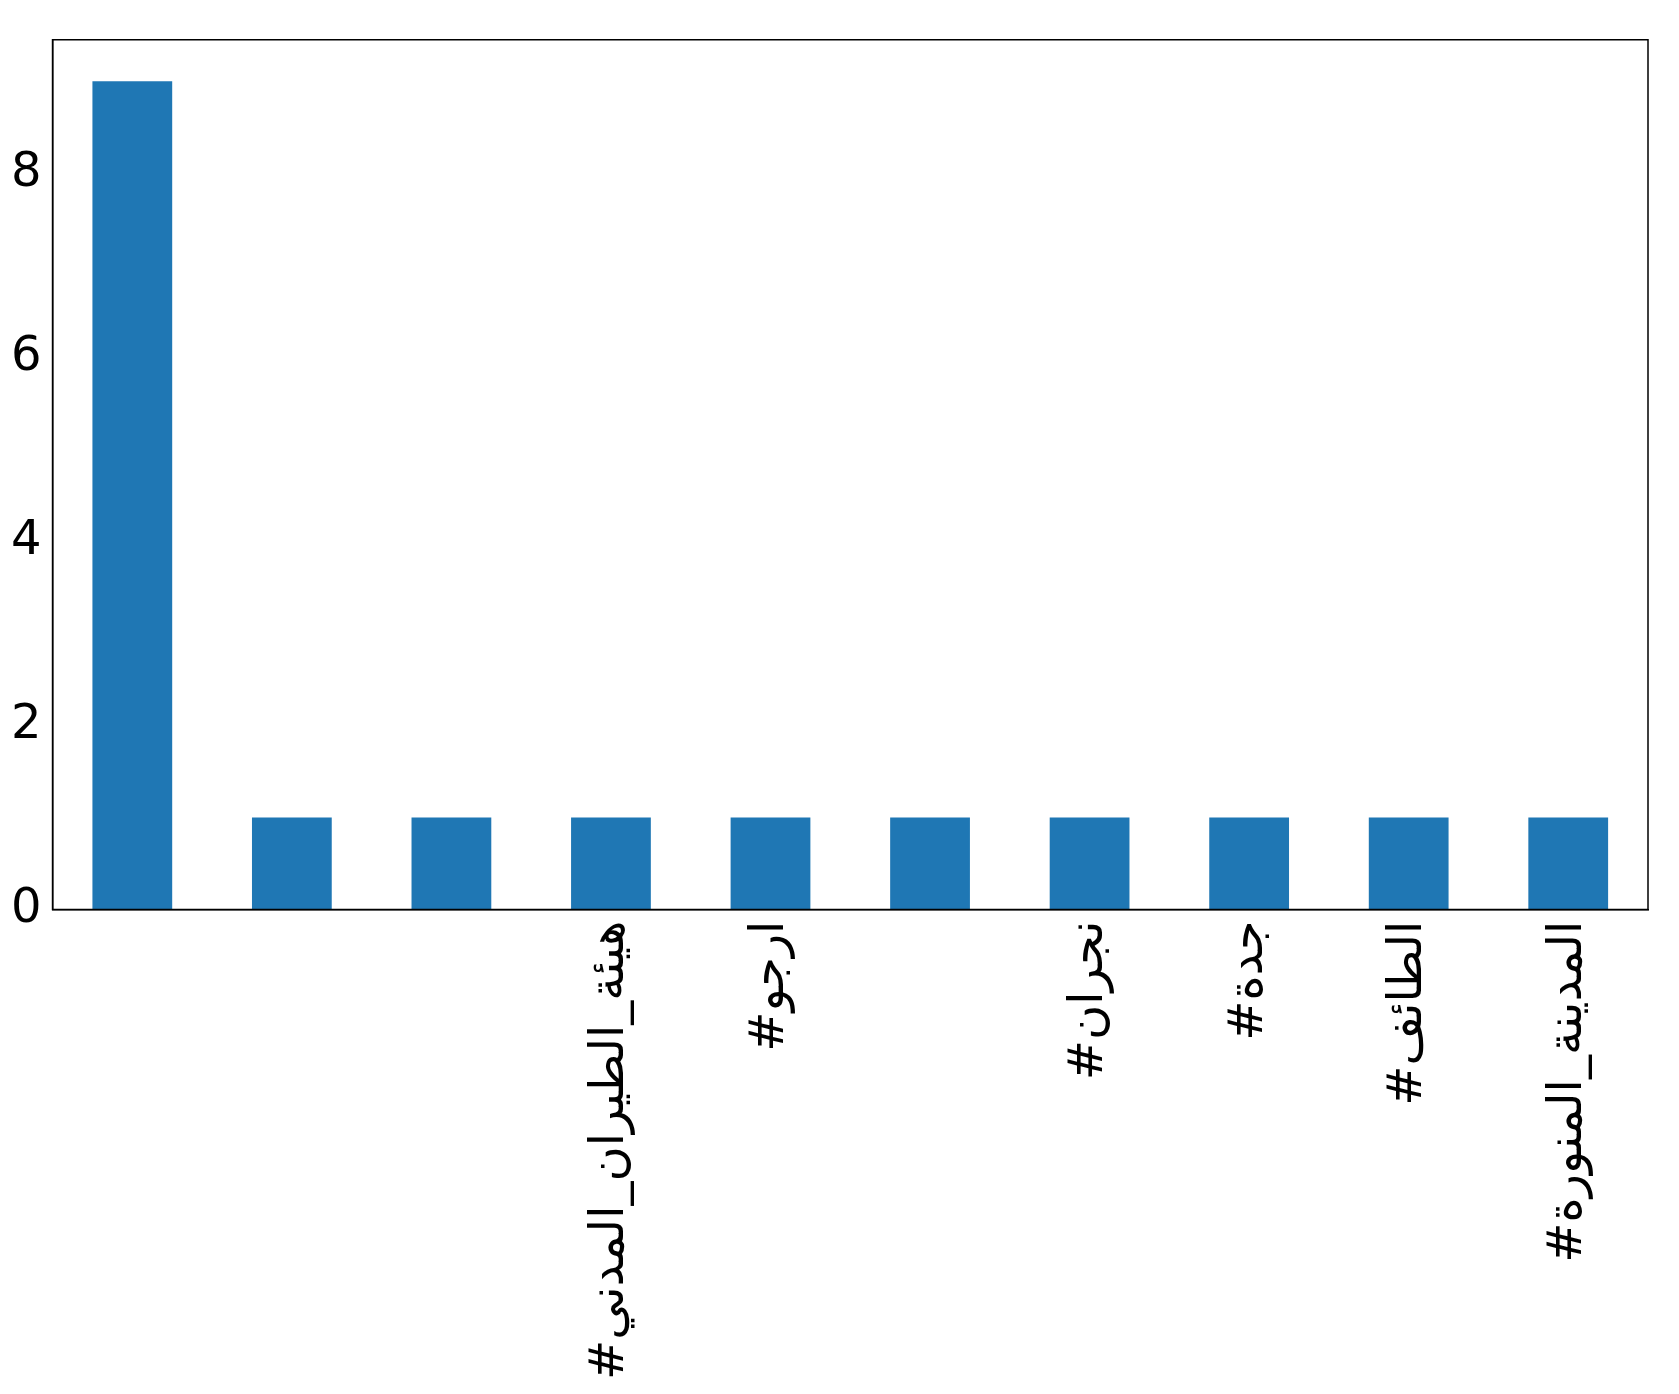 This screenshot has width=1679, height=1394. Describe the element at coordinates (26, 720) in the screenshot. I see `y-tick-label: 2` at that location.